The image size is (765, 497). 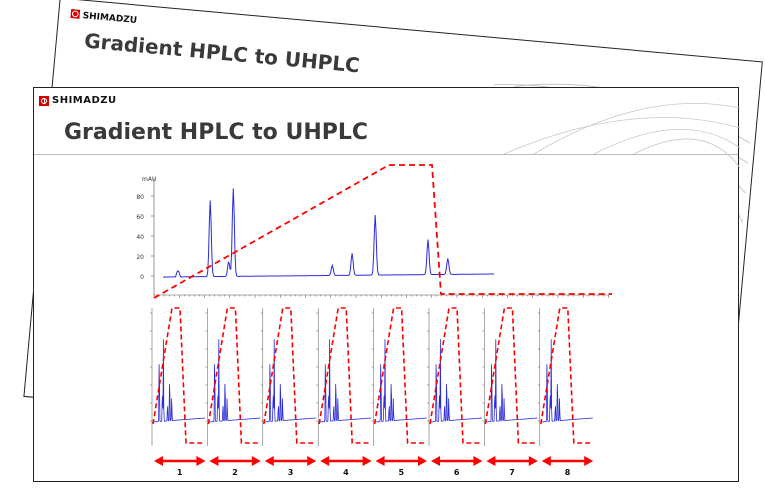 I want to click on slide-title: Gradient HPLC to UHPLC, so click(x=216, y=132).